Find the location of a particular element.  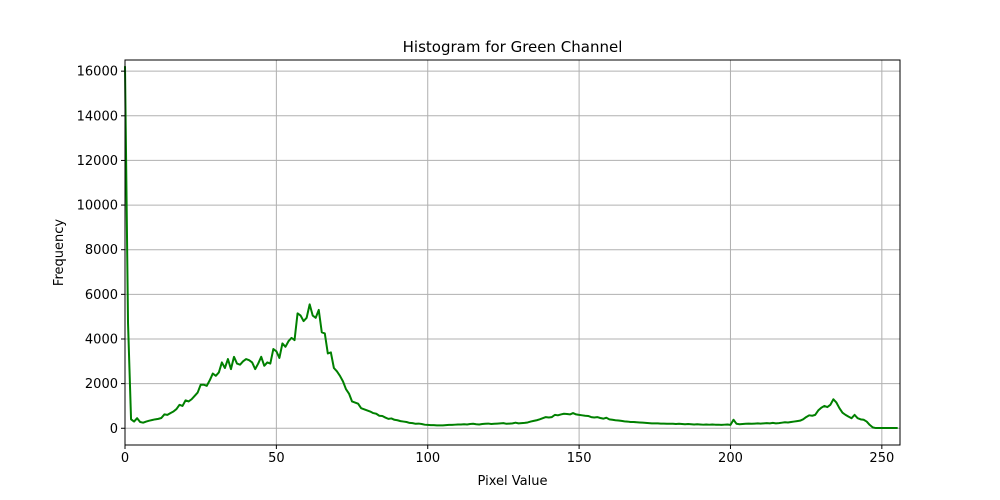

x-tick-label: 200 is located at coordinates (730, 458).